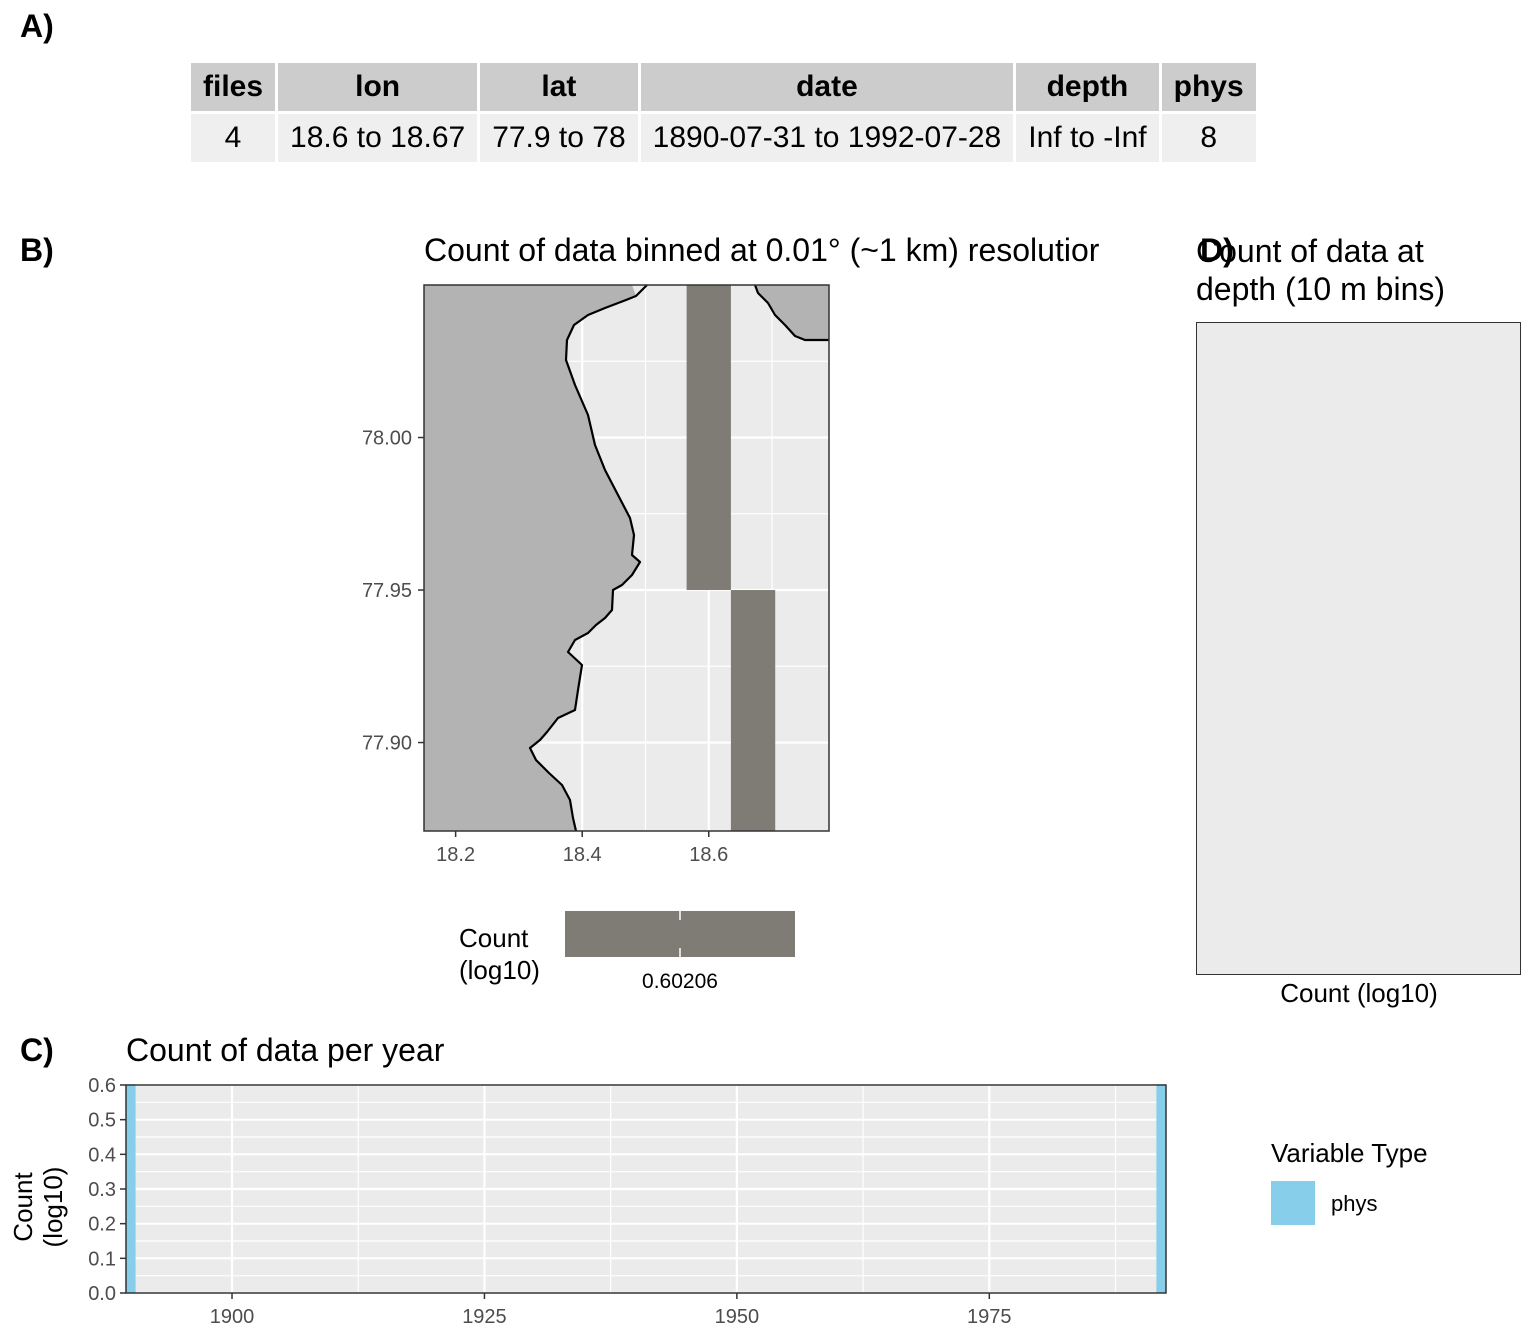  What do you see at coordinates (1293, 1203) in the screenshot?
I see `legend-swatch-phys` at bounding box center [1293, 1203].